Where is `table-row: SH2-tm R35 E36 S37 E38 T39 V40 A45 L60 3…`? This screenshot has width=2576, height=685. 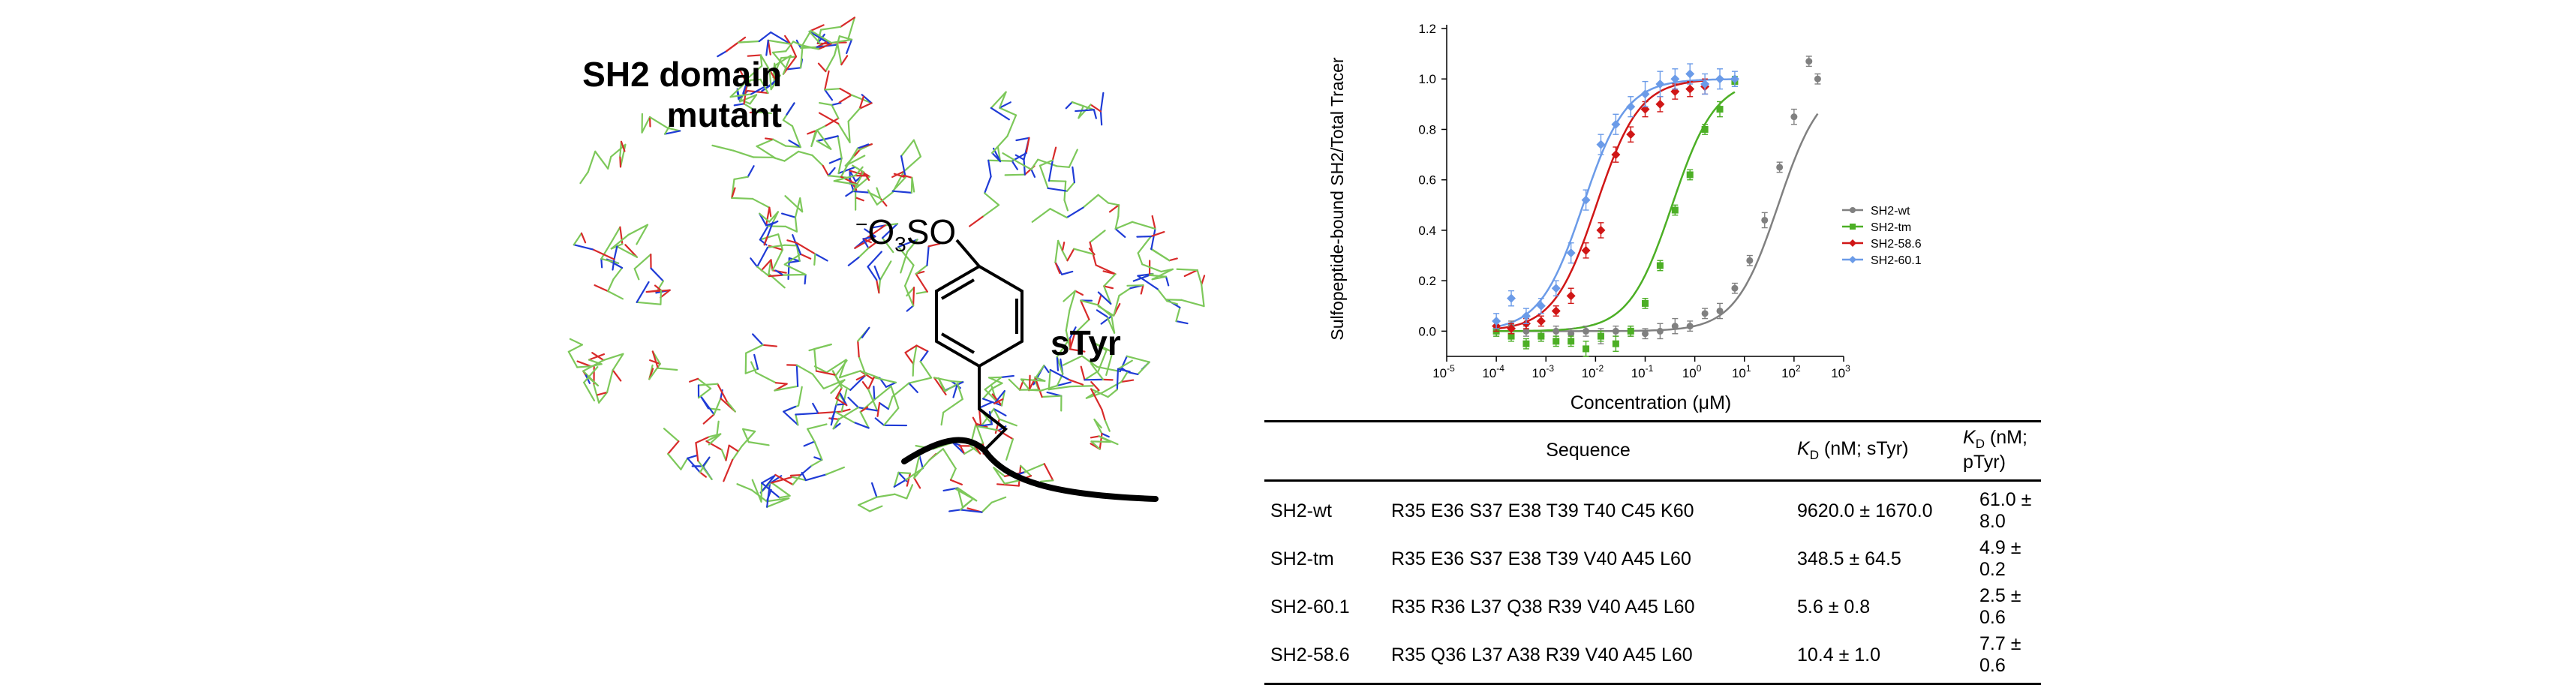
table-row: SH2-tm R35 E36 S37 E38 T39 V40 A45 L60 3… is located at coordinates (1652, 559).